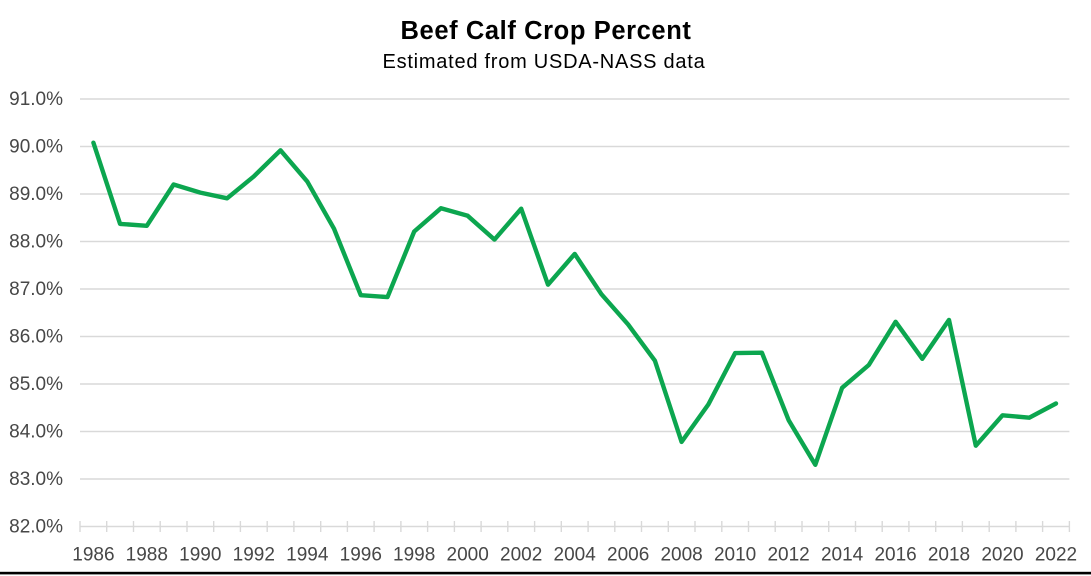  I want to click on svg-text: 1996, so click(361, 555).